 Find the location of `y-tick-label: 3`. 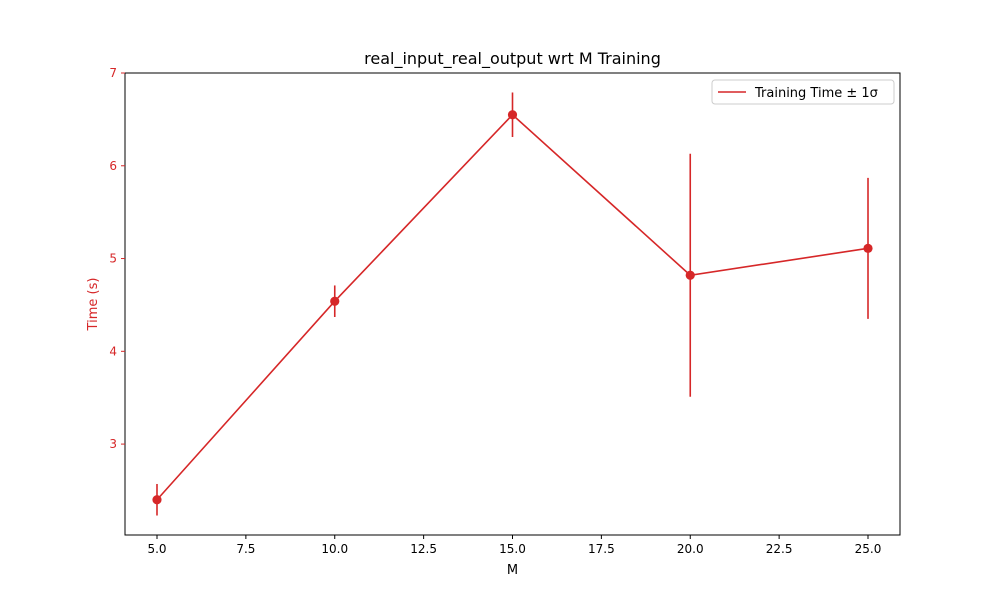

y-tick-label: 3 is located at coordinates (113, 444).